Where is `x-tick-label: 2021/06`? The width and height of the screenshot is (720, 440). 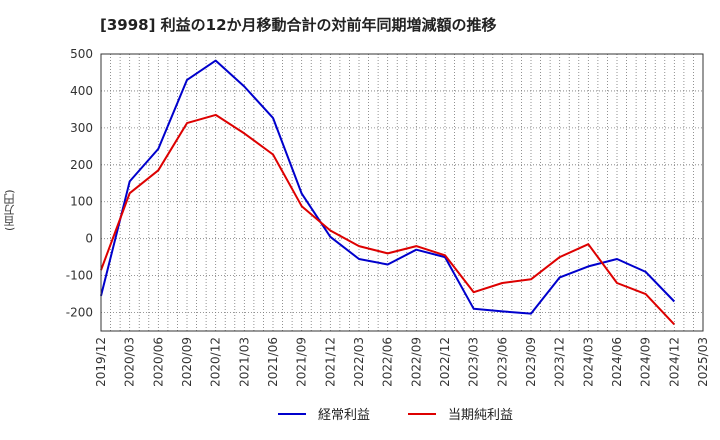 x-tick-label: 2021/06 is located at coordinates (273, 362).